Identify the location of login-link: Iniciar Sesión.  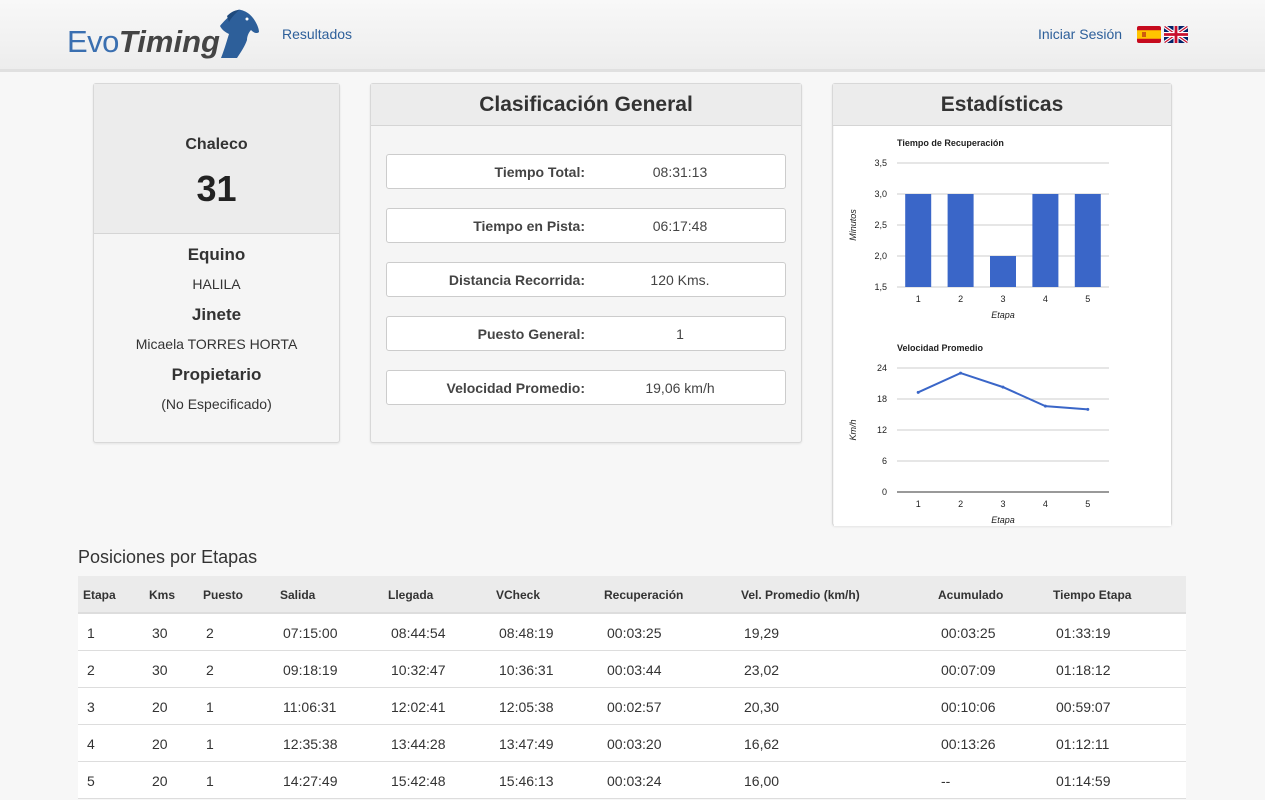
(1080, 34).